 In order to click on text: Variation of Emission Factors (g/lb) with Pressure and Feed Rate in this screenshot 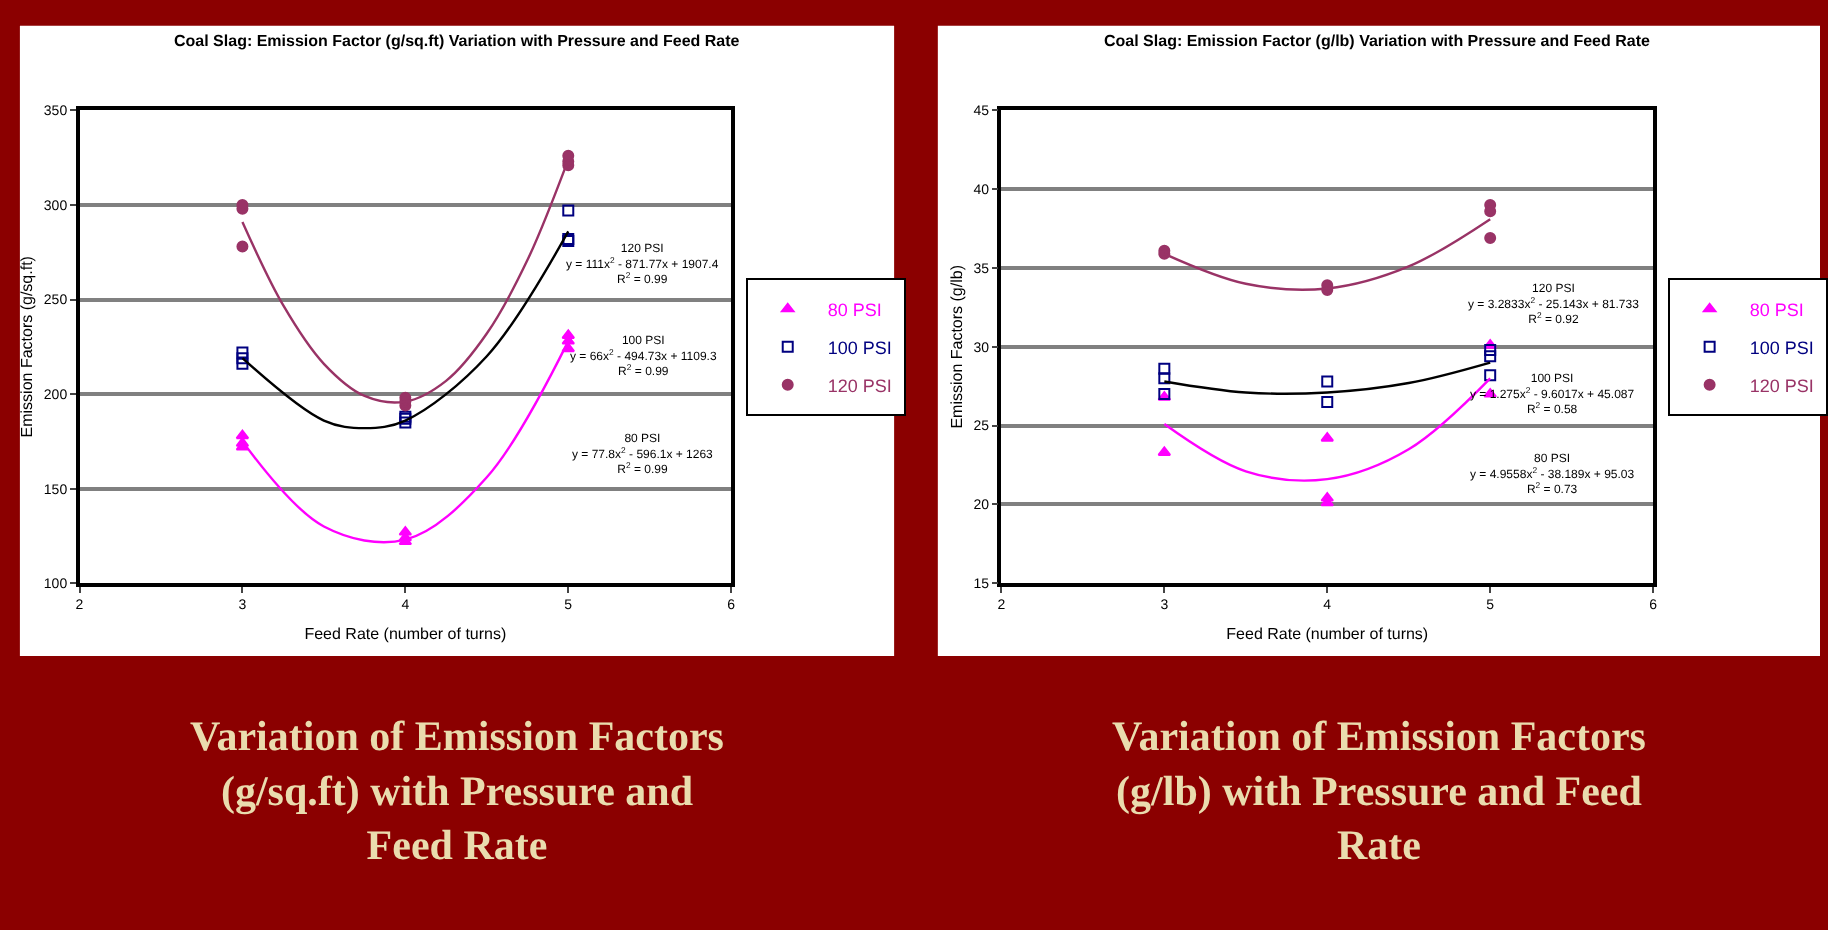, I will do `click(1379, 791)`.